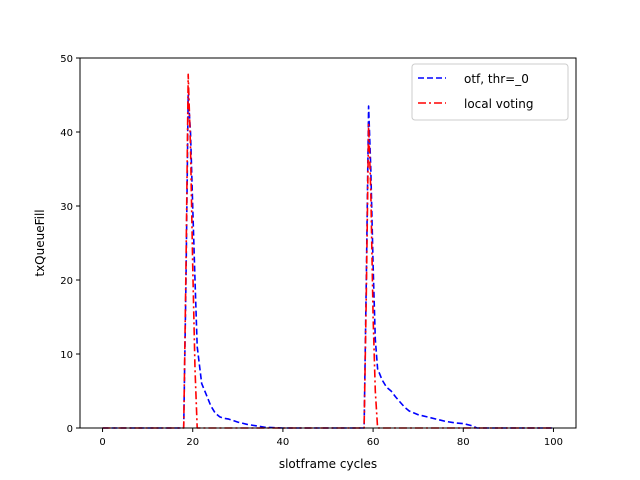 The height and width of the screenshot is (480, 640). I want to click on y-tick-label: 0, so click(70, 429).